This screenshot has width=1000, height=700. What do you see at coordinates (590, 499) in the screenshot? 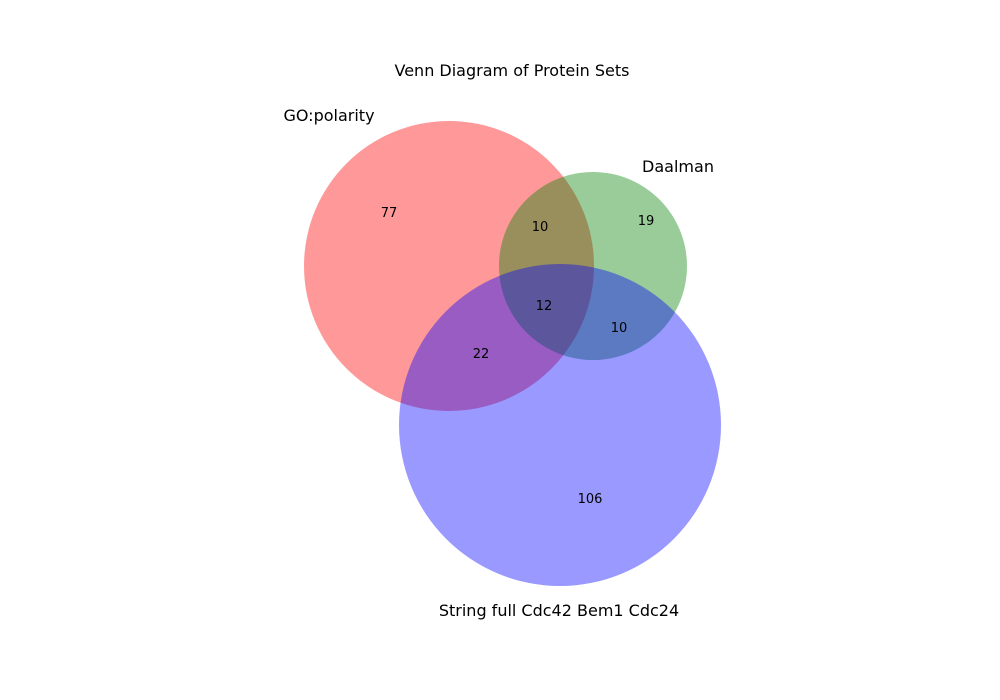
I see `region-count-string-only: 106` at bounding box center [590, 499].